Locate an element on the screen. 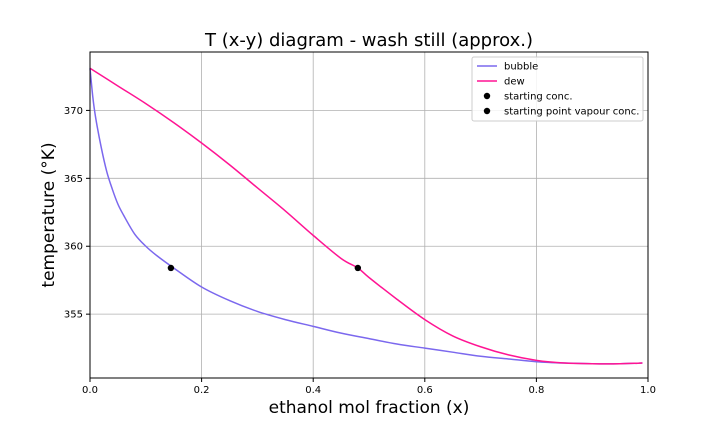 The width and height of the screenshot is (720, 432). y-tick-label: 365 is located at coordinates (73, 179).